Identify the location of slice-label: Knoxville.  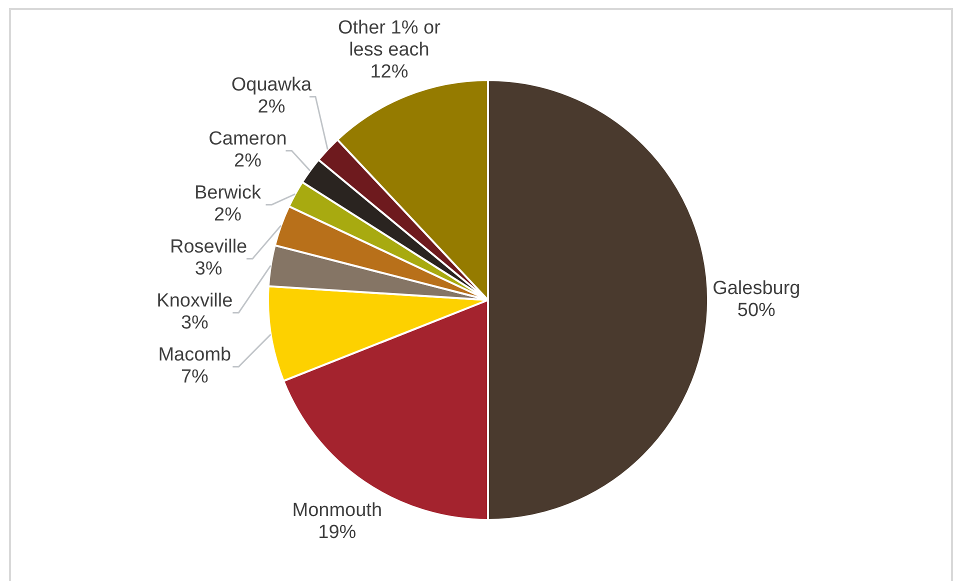
(194, 301).